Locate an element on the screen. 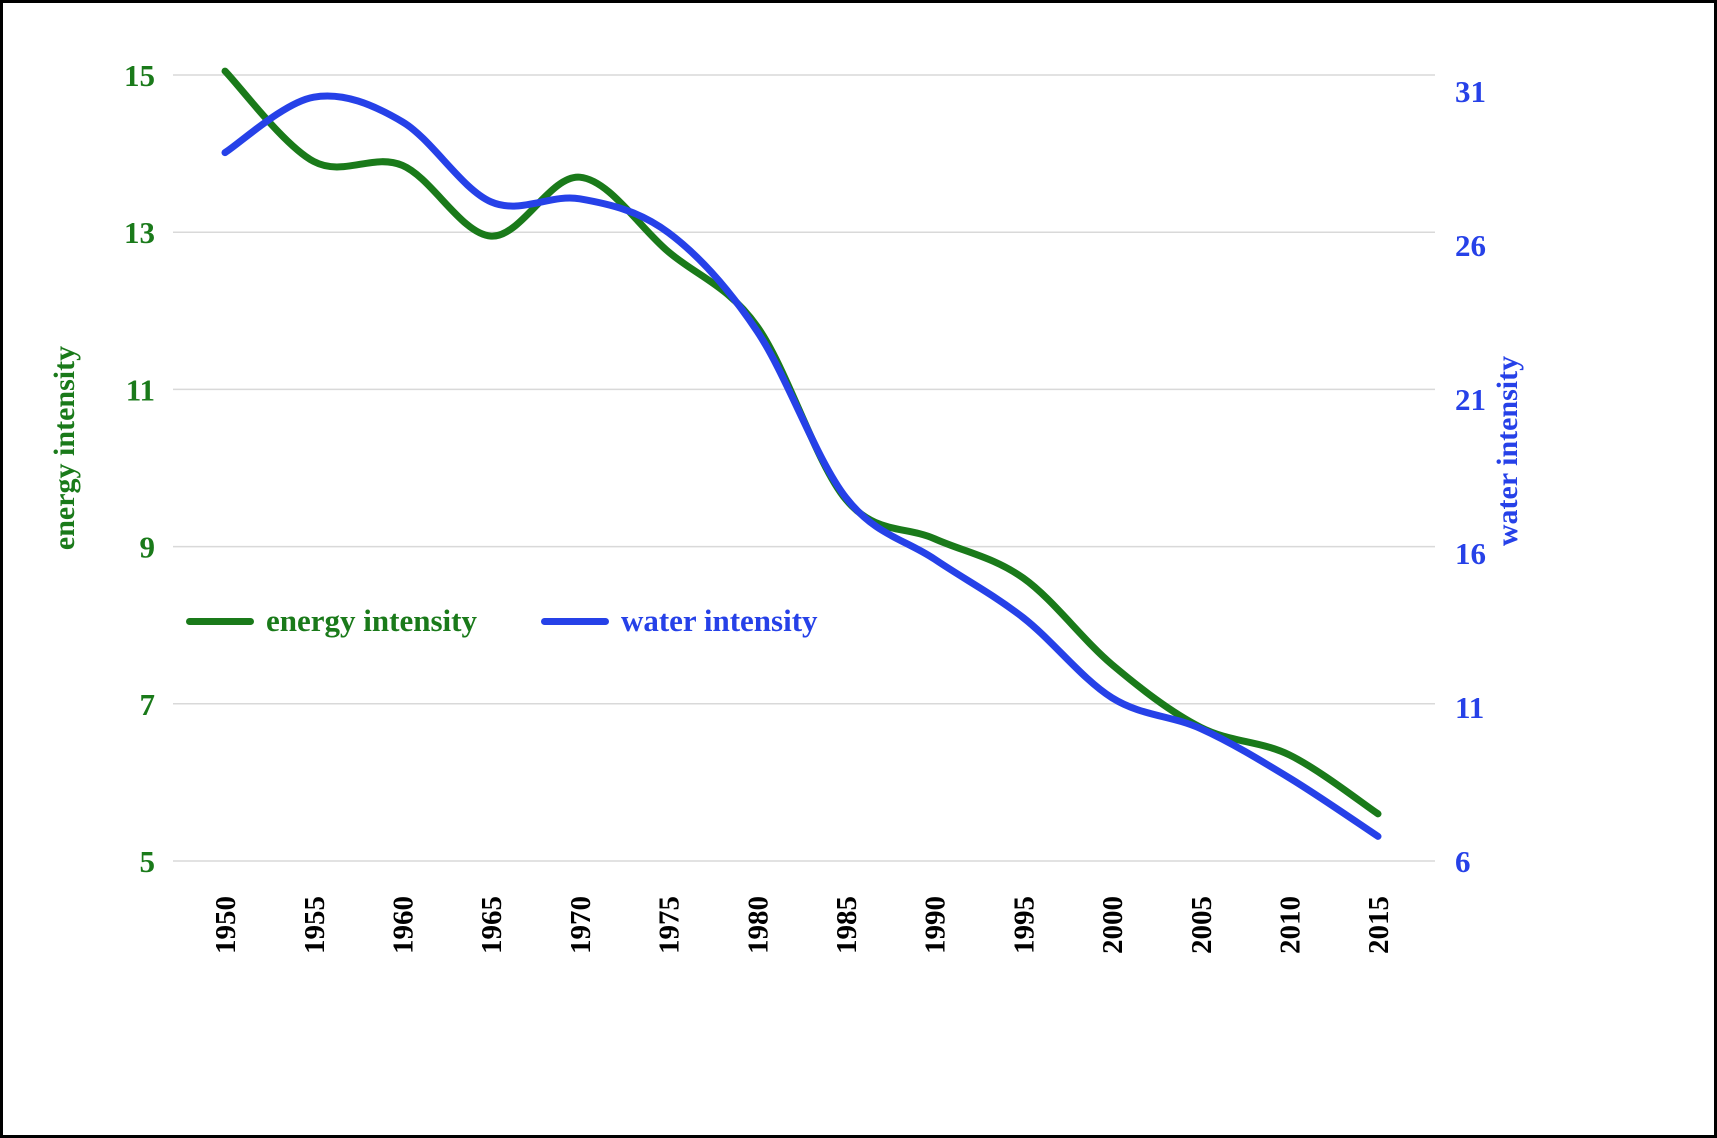 The height and width of the screenshot is (1138, 1717). x-axis-tick-label: 1975 is located at coordinates (670, 925).